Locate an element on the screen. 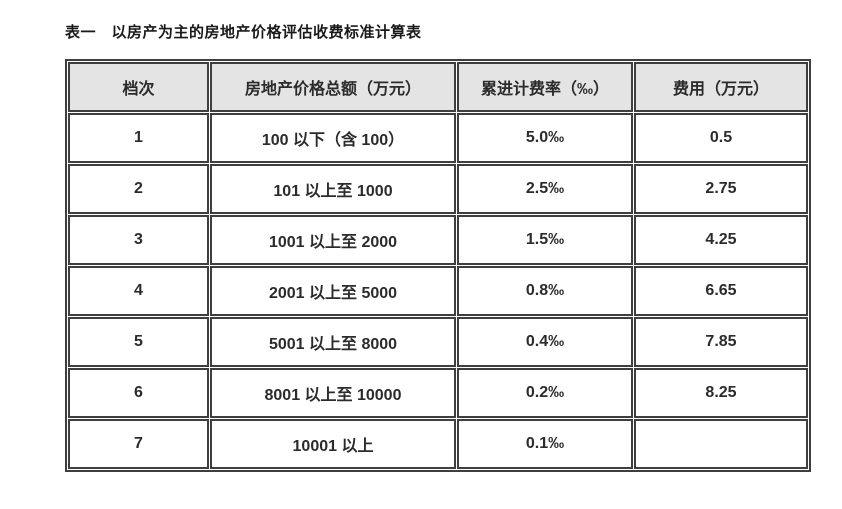 Image resolution: width=842 pixels, height=509 pixels. cell-fee: 0.5 is located at coordinates (721, 138).